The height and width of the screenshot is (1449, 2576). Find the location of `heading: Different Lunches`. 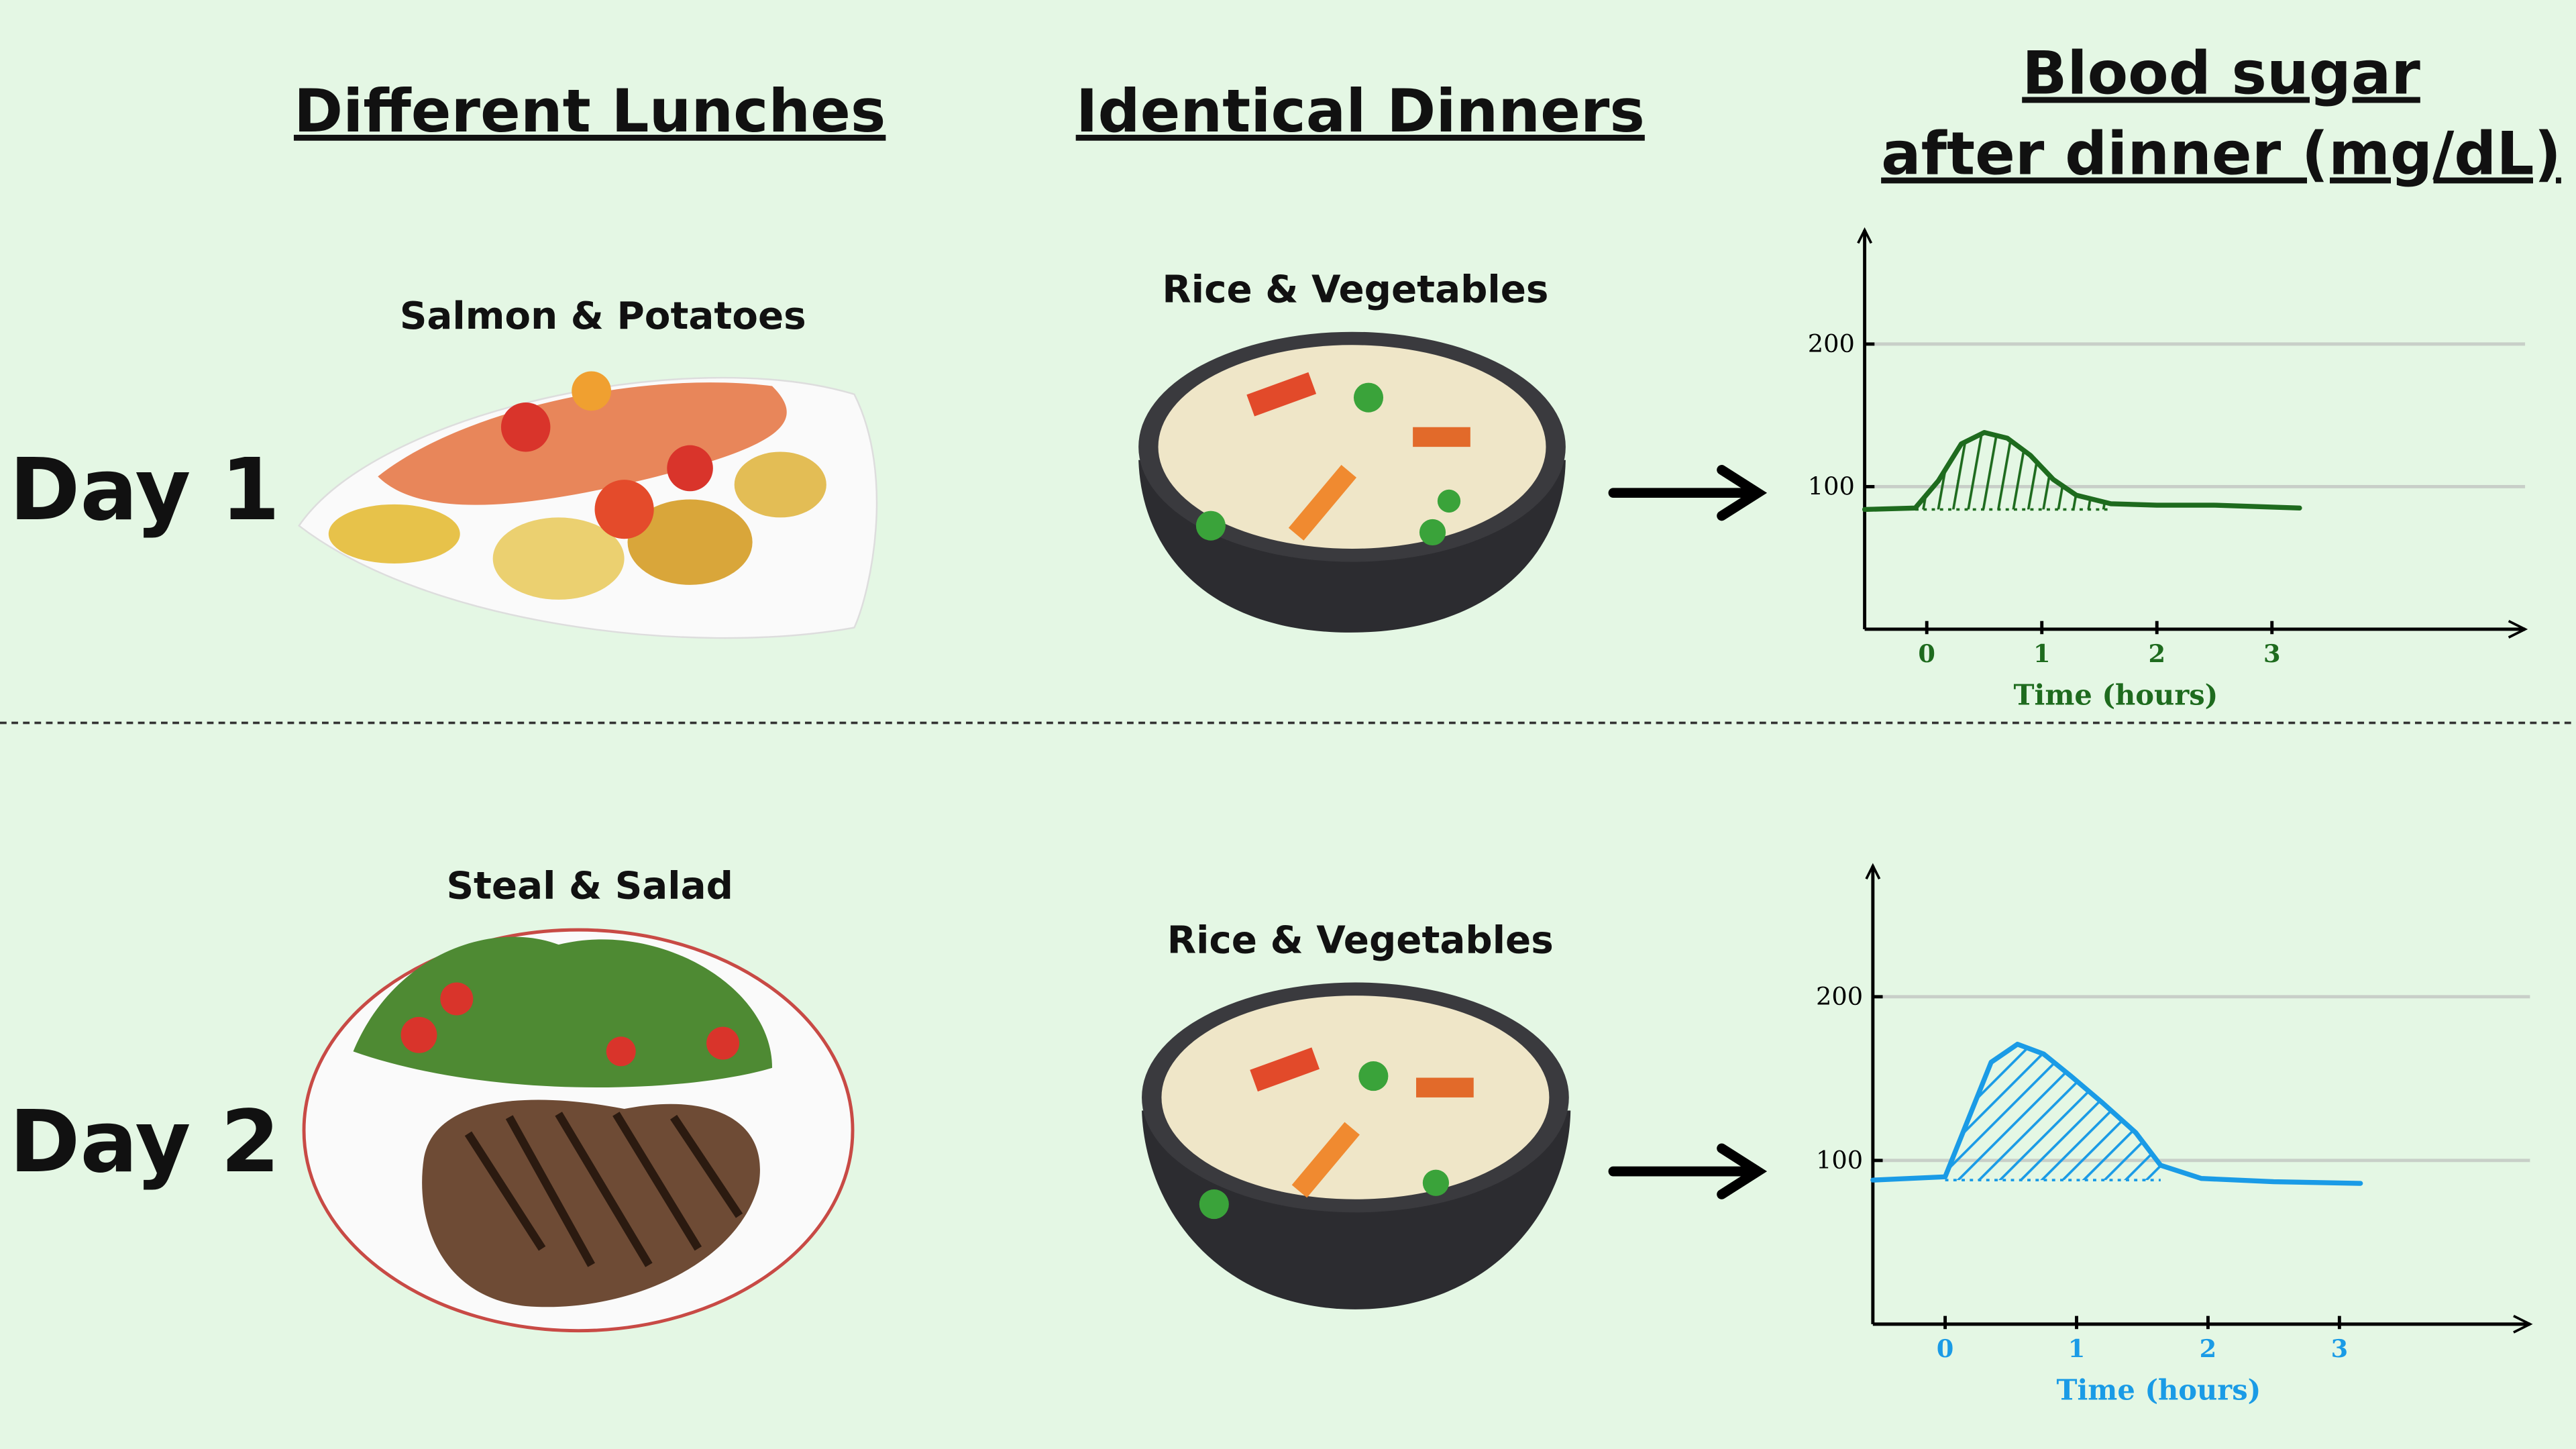

heading: Different Lunches is located at coordinates (589, 111).